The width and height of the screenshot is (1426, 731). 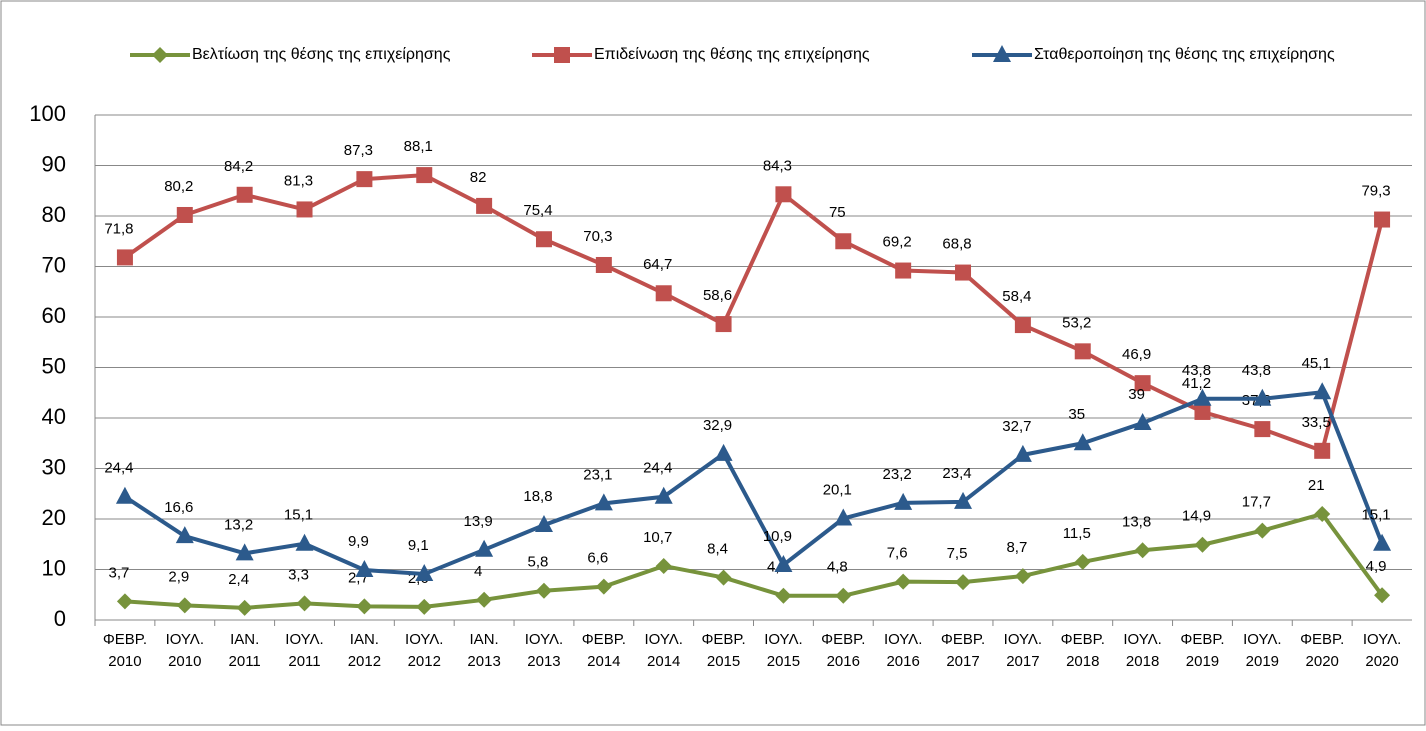 What do you see at coordinates (54, 315) in the screenshot?
I see `y-tick-label: 60` at bounding box center [54, 315].